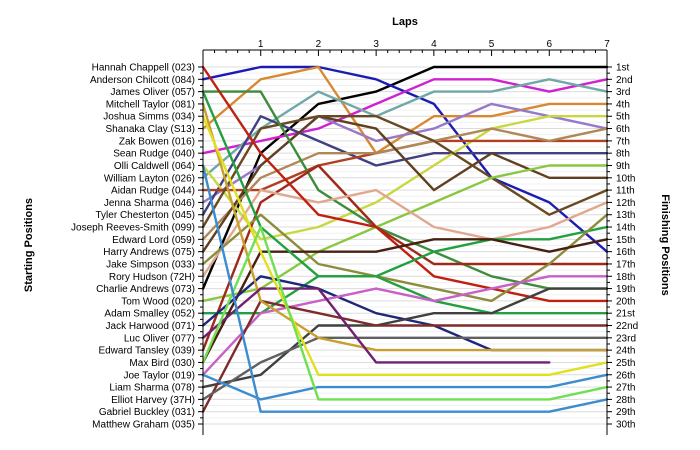 This screenshot has width=700, height=450. What do you see at coordinates (625, 363) in the screenshot?
I see `finishing-position-label: 25th` at bounding box center [625, 363].